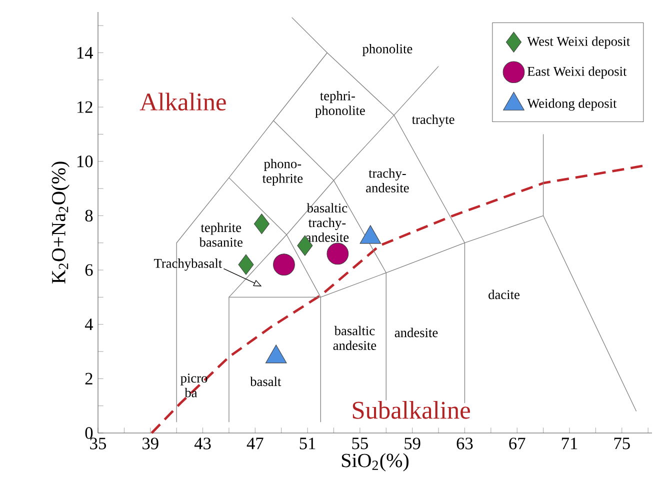  Describe the element at coordinates (150, 444) in the screenshot. I see `x-tick-label: 39` at that location.